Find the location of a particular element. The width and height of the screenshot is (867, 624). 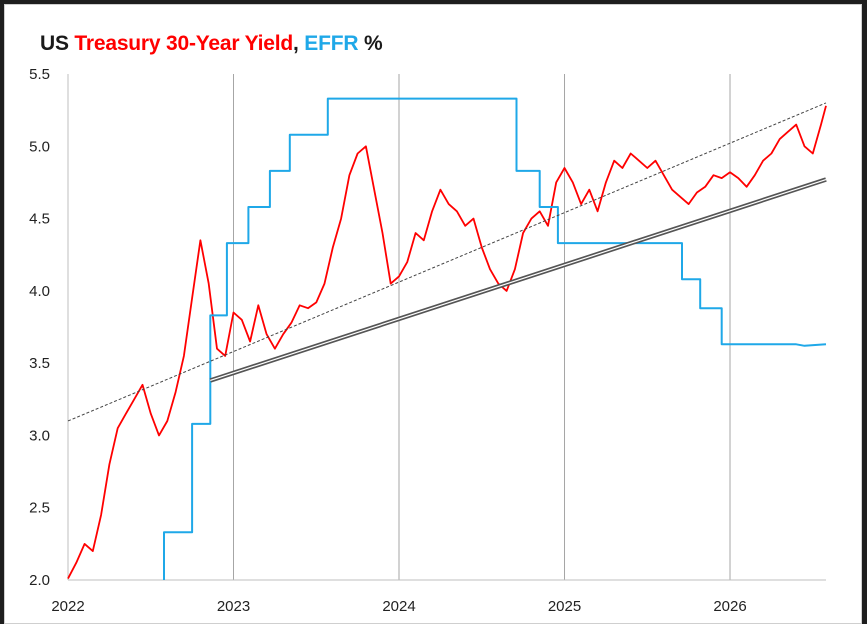

x-tick-label-2025: 2025 is located at coordinates (564, 606).